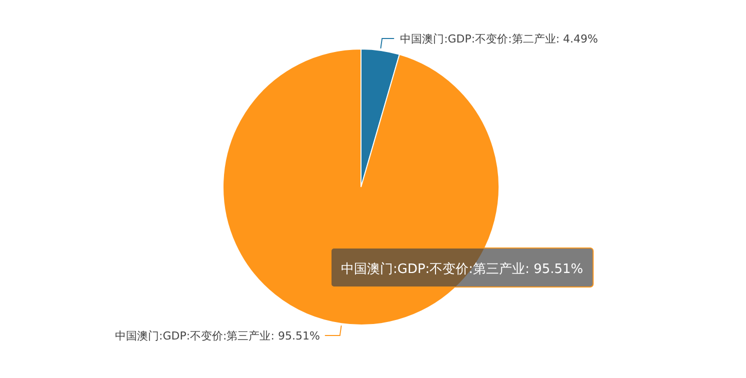 Image resolution: width=746 pixels, height=378 pixels. Describe the element at coordinates (295, 336) in the screenshot. I see `data-label: : 95.51%` at that location.